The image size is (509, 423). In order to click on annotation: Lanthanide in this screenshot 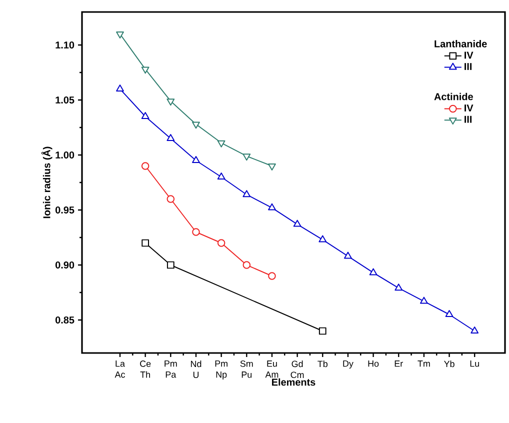, I will do `click(460, 44)`.